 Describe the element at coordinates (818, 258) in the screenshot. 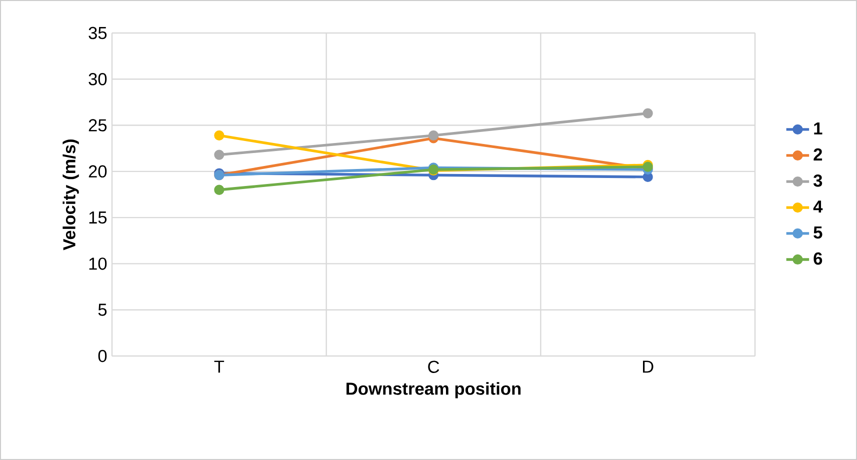

I see `legend-label: 6` at that location.